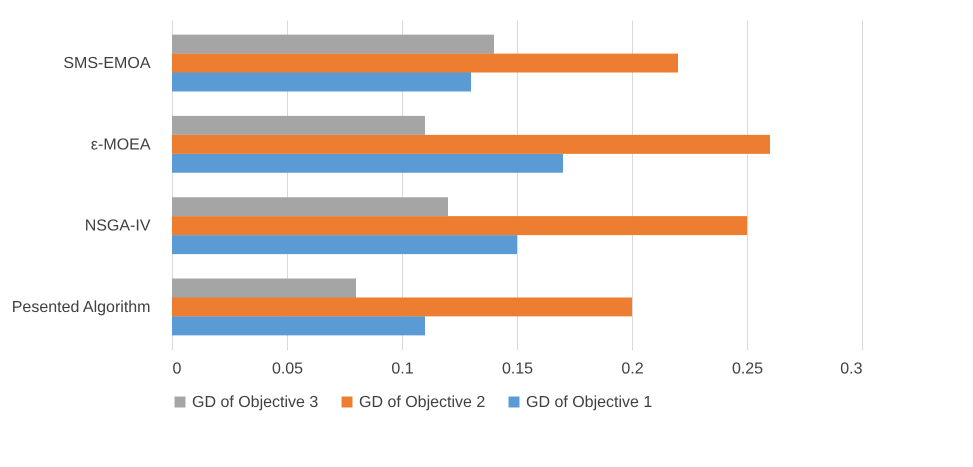 Image resolution: width=973 pixels, height=467 pixels. I want to click on y-tick-label: Pesented Algorithm, so click(81, 307).